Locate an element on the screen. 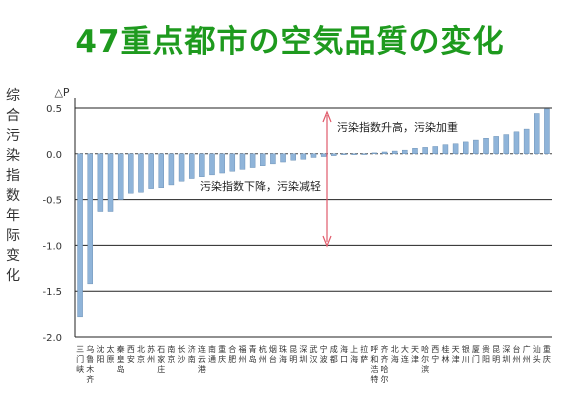  arrow-head-down is located at coordinates (327, 241).